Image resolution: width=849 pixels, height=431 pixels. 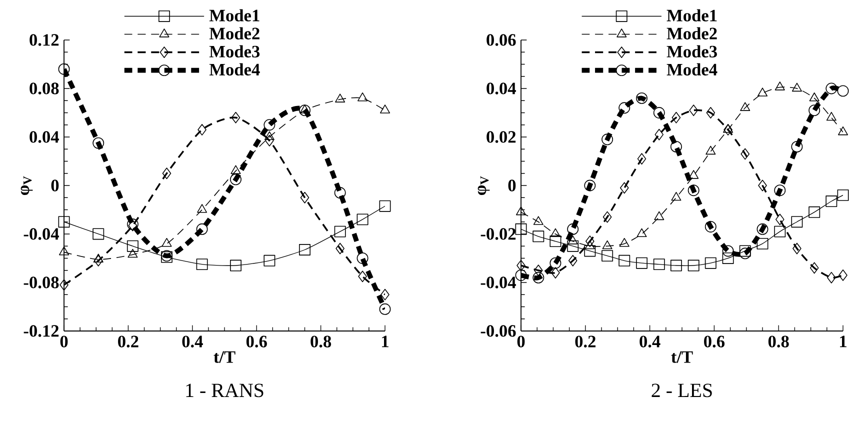 What do you see at coordinates (498, 331) in the screenshot?
I see `y-tick-label: -0.06` at bounding box center [498, 331].